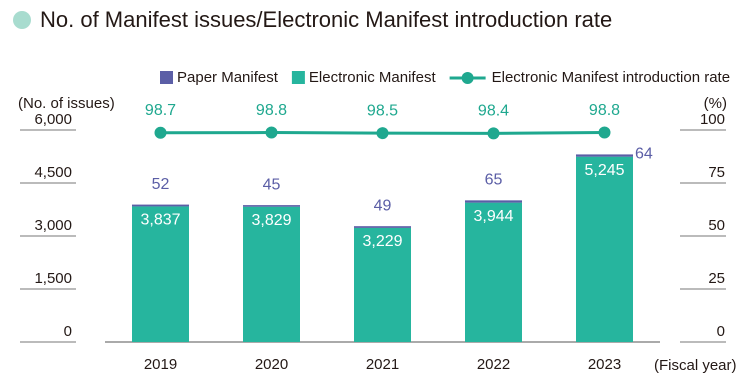 This screenshot has width=750, height=390. I want to click on y2-tick-label: 75, so click(716, 172).